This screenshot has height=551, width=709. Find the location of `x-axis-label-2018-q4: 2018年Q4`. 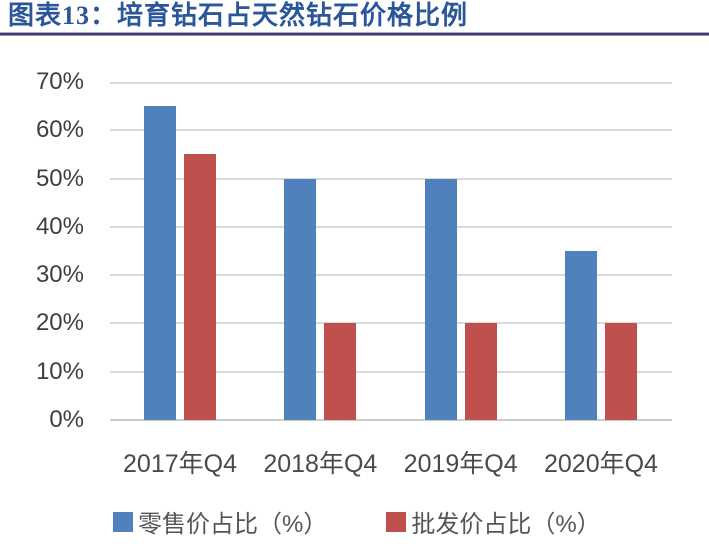

x-axis-label-2018-q4: 2018年Q4 is located at coordinates (320, 464).